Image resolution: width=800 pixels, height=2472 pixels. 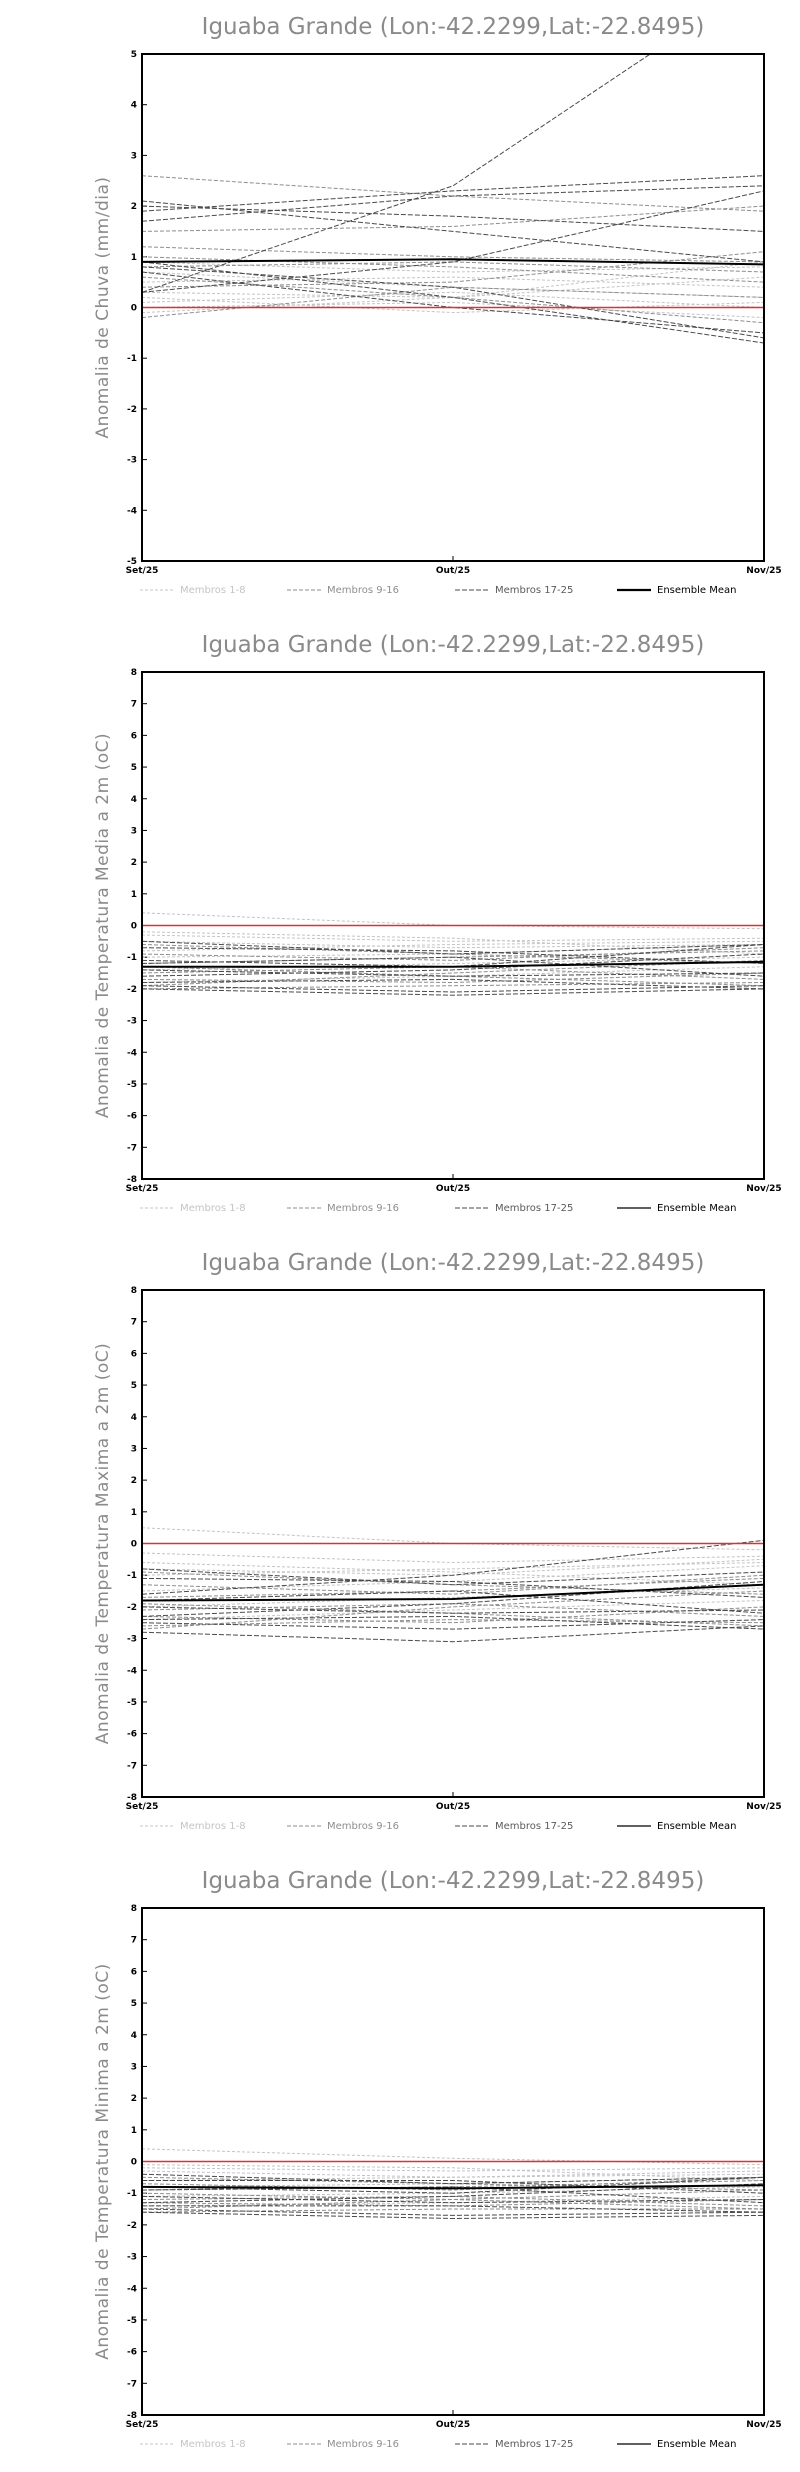 I want to click on y-axis-label: Anomalia de Chuva (mm/dia), so click(x=103, y=307).